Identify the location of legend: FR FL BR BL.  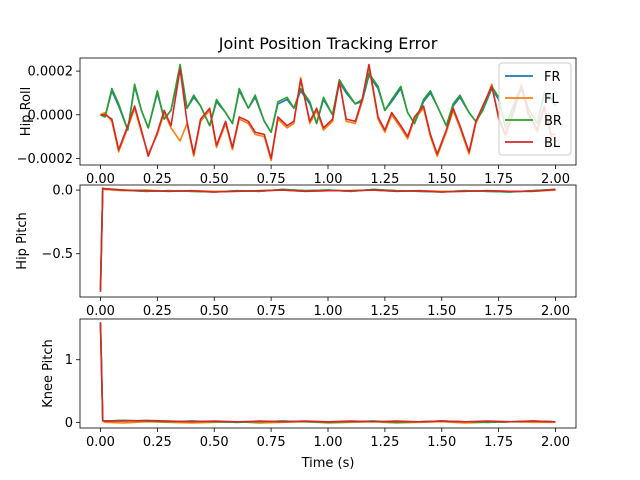
(535, 109).